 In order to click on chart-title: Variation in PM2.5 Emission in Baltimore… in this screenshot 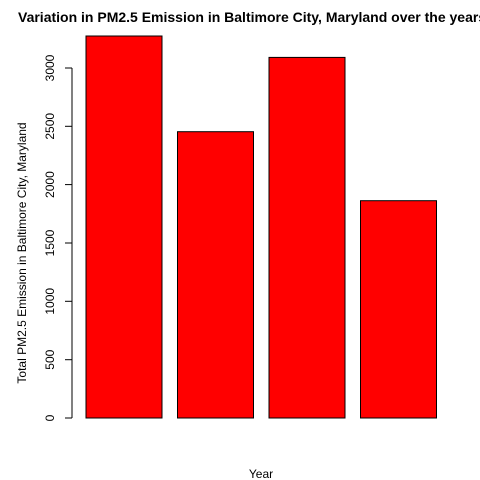, I will do `click(249, 17)`.